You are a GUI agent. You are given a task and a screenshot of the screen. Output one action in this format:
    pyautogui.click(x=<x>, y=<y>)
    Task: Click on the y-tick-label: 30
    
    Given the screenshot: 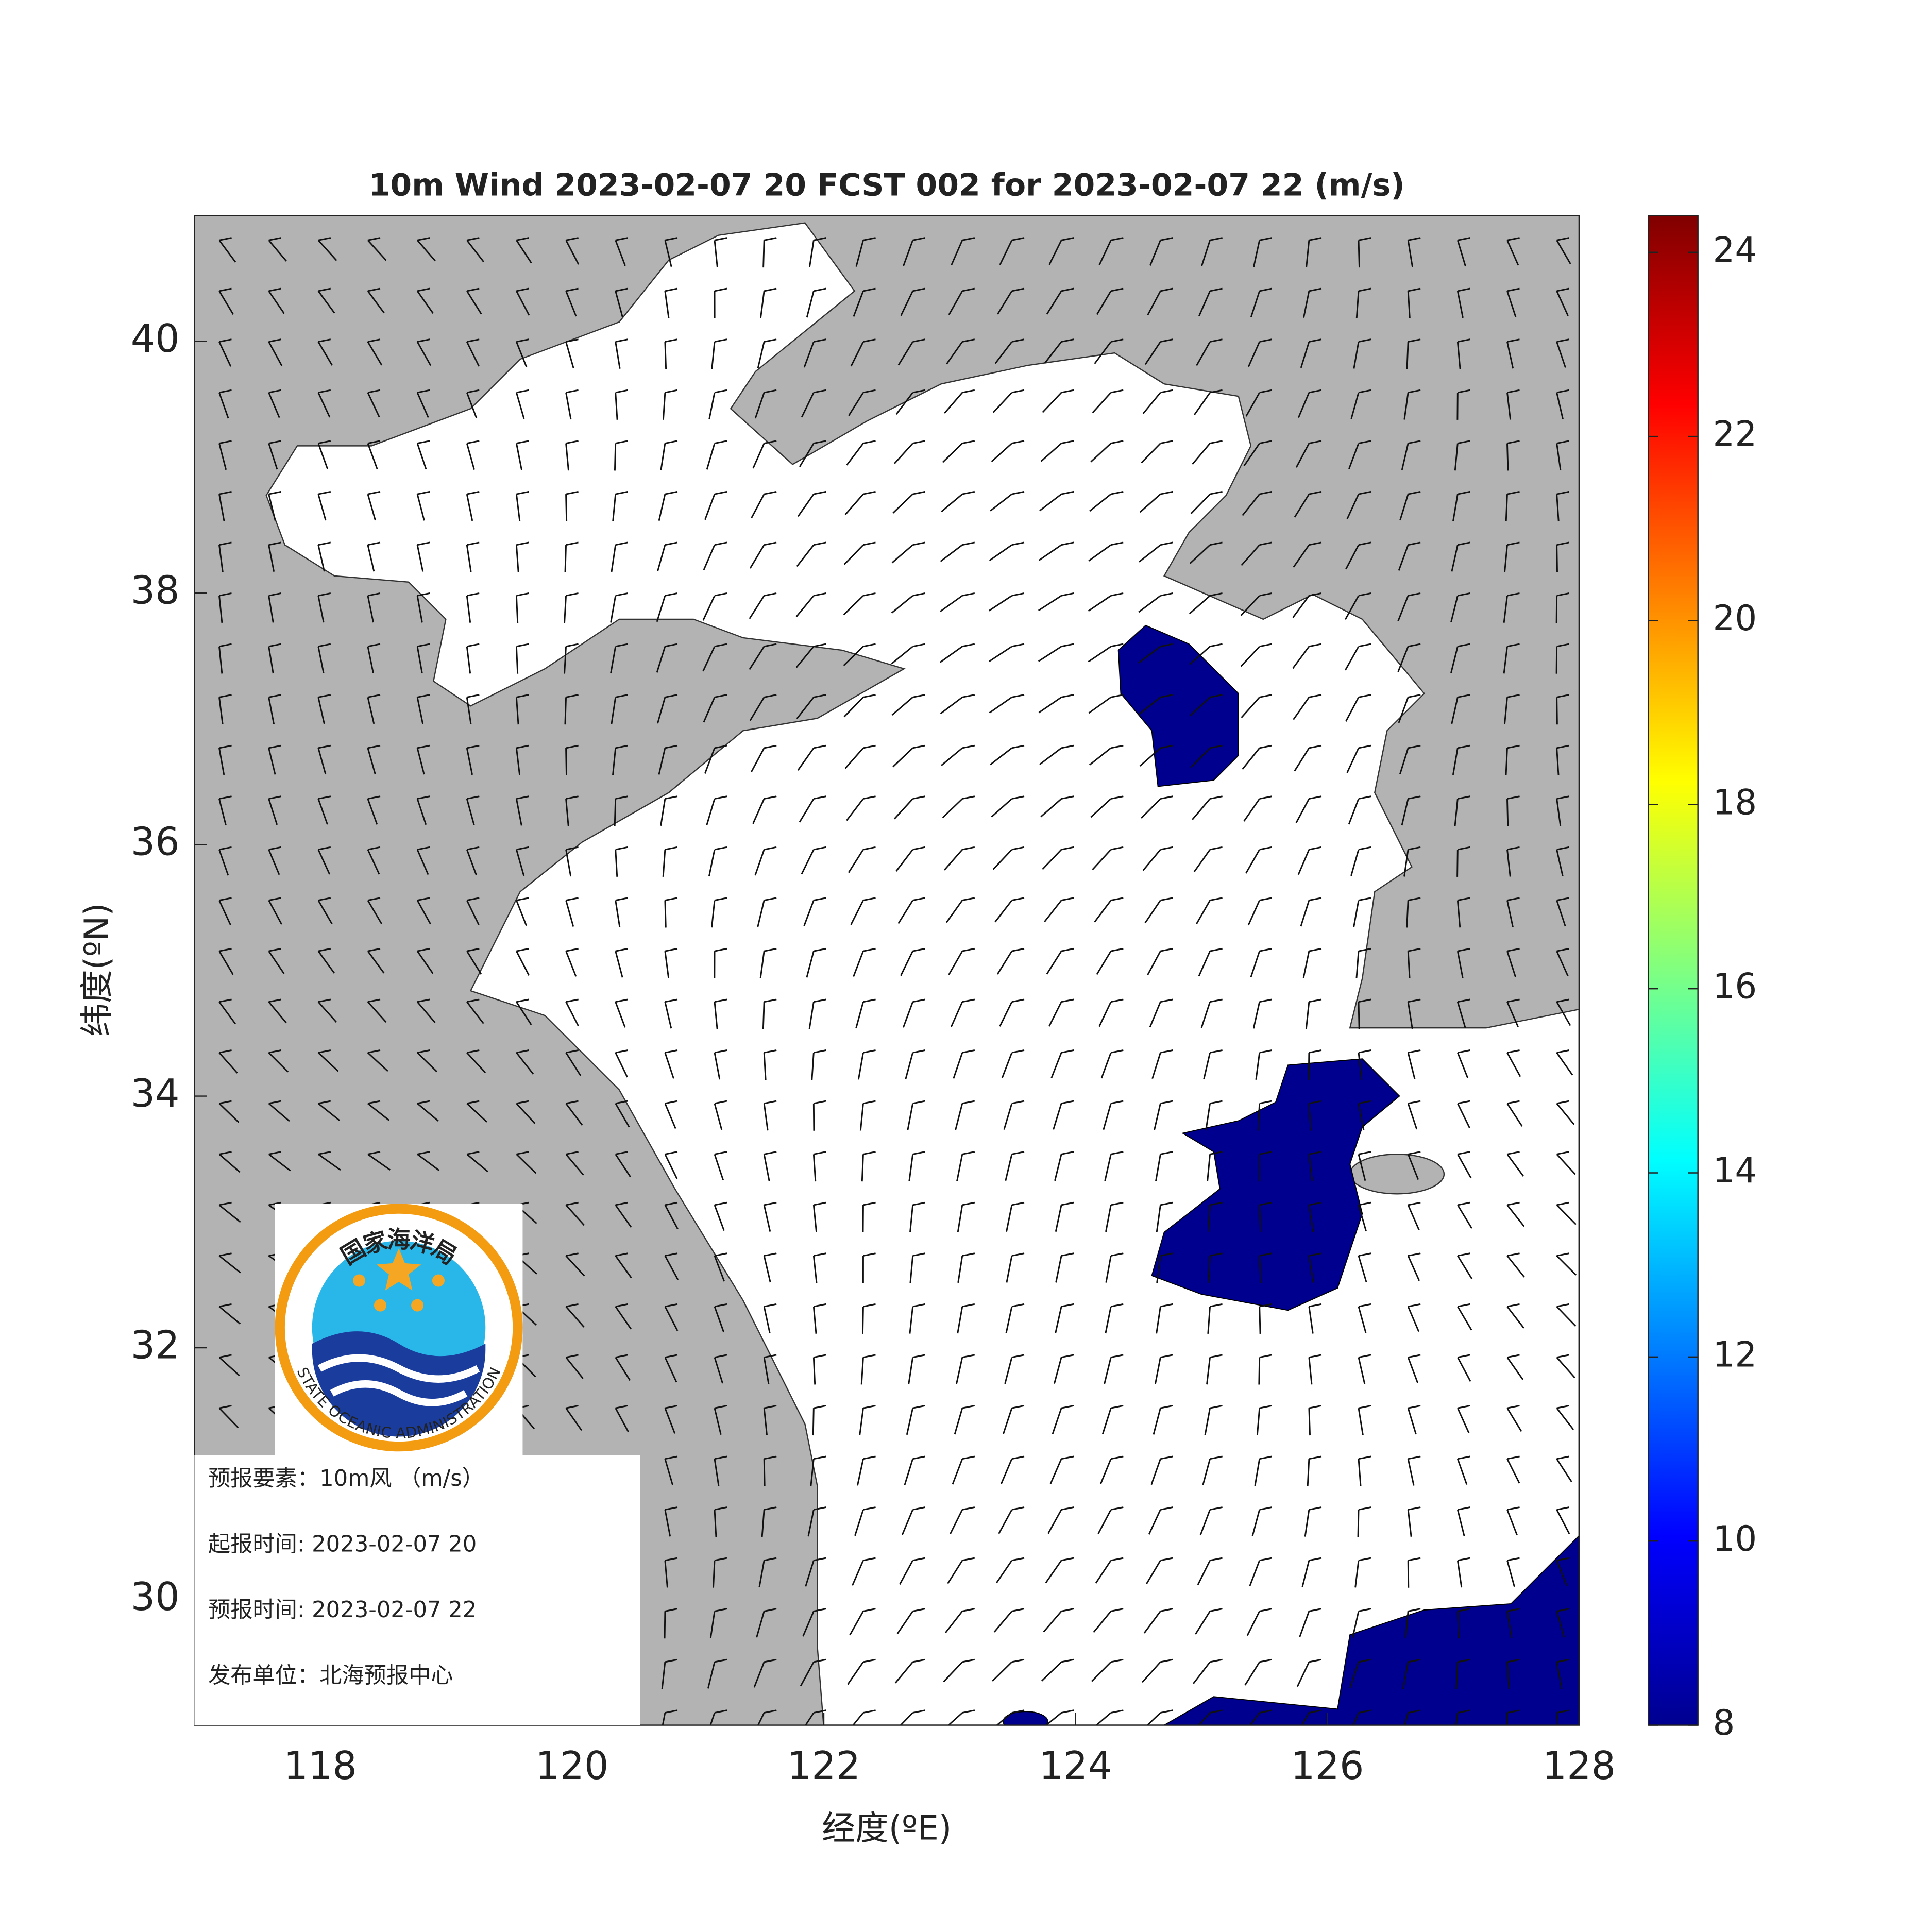 What is the action you would take?
    pyautogui.click(x=155, y=1596)
    